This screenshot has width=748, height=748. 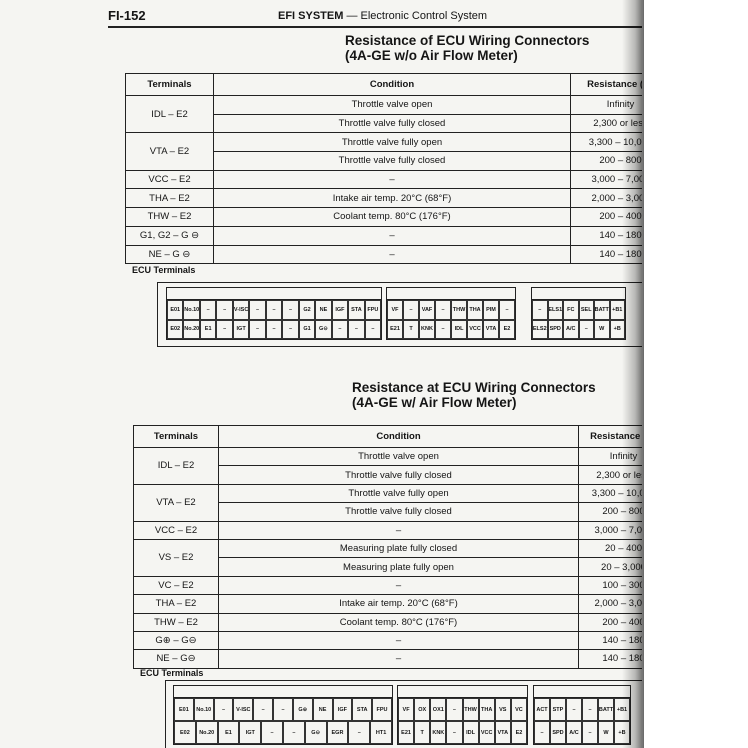 I want to click on pin: V-ISC, so click(x=241, y=310).